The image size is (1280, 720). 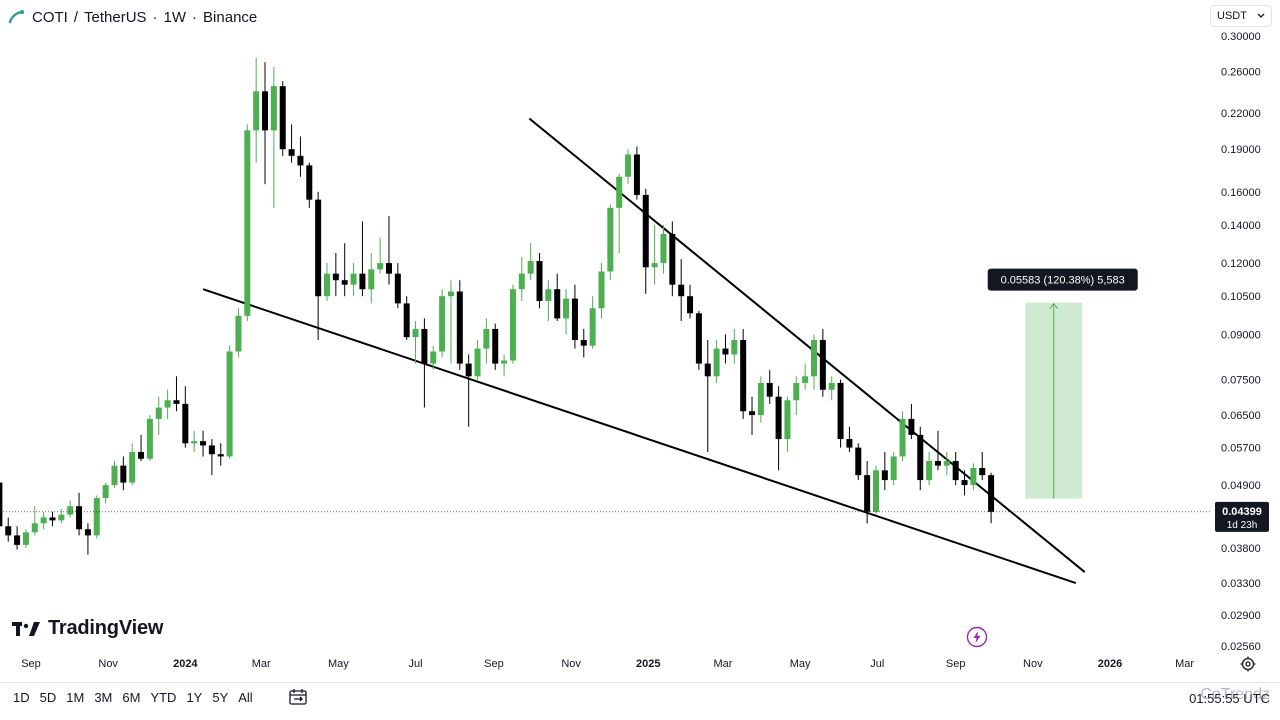 What do you see at coordinates (1241, 449) in the screenshot?
I see `price-tick-label: 0.05700` at bounding box center [1241, 449].